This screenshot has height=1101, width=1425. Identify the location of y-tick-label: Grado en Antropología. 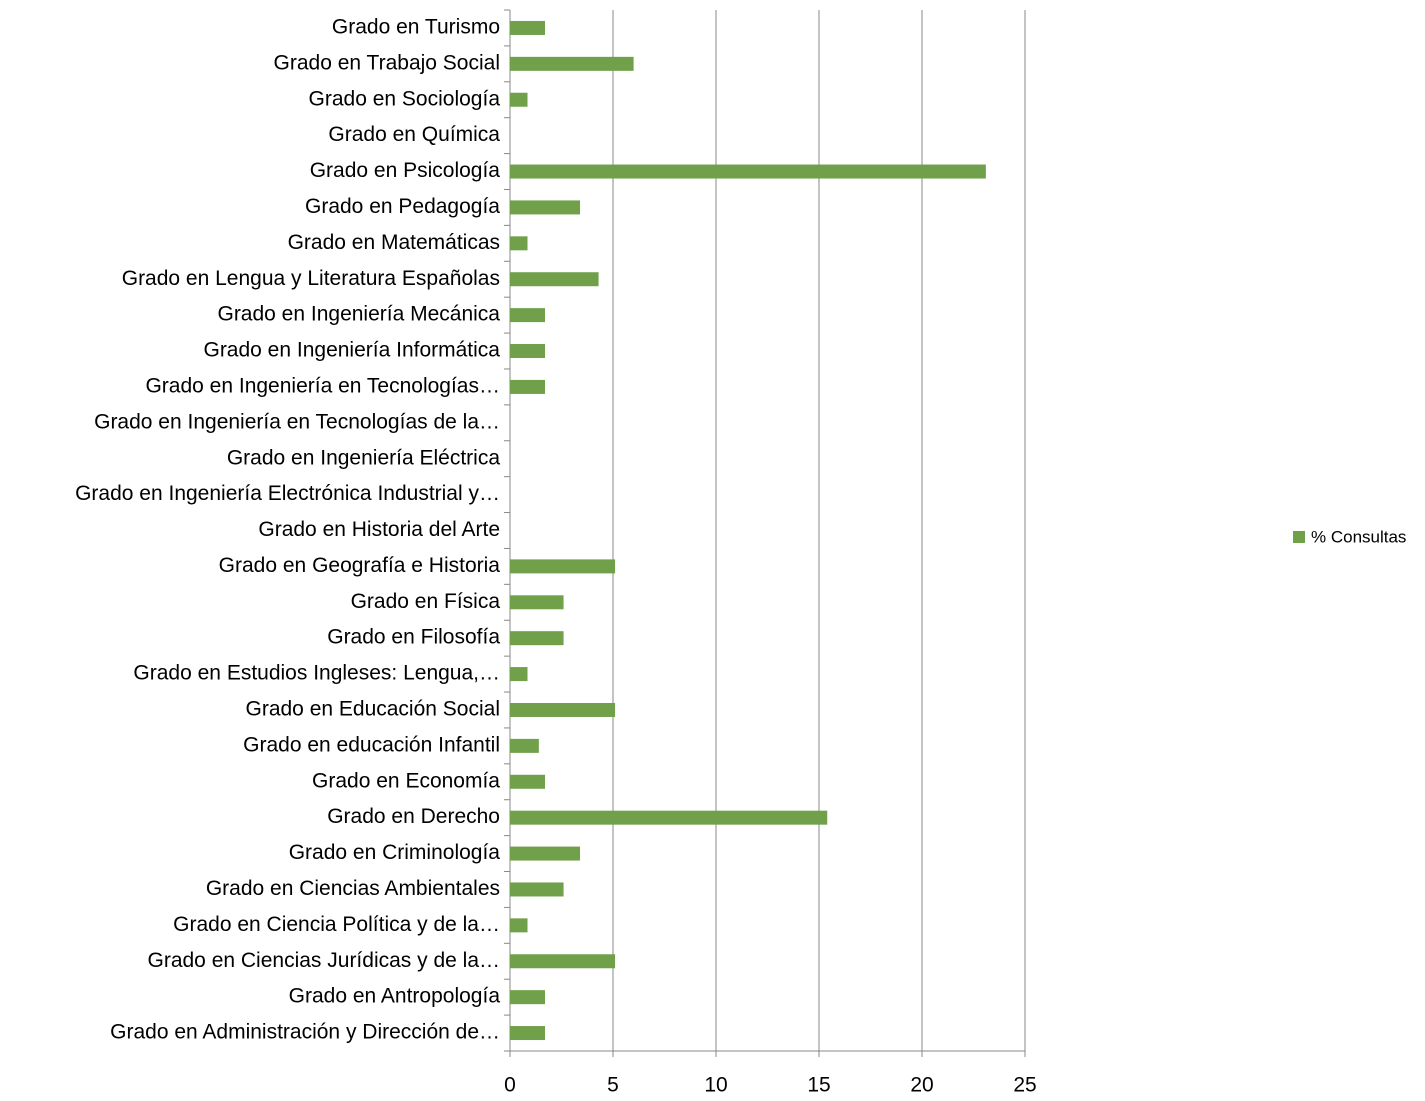
(395, 996).